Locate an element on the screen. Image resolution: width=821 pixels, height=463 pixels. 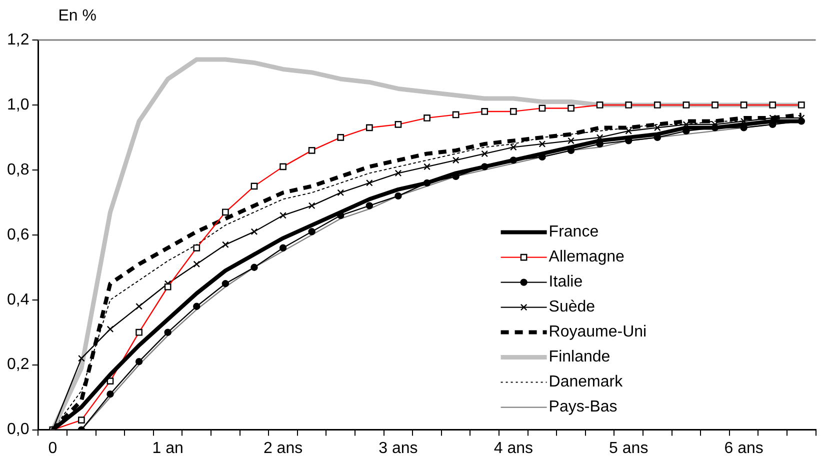
x-tick-label: 6 ans is located at coordinates (744, 448).